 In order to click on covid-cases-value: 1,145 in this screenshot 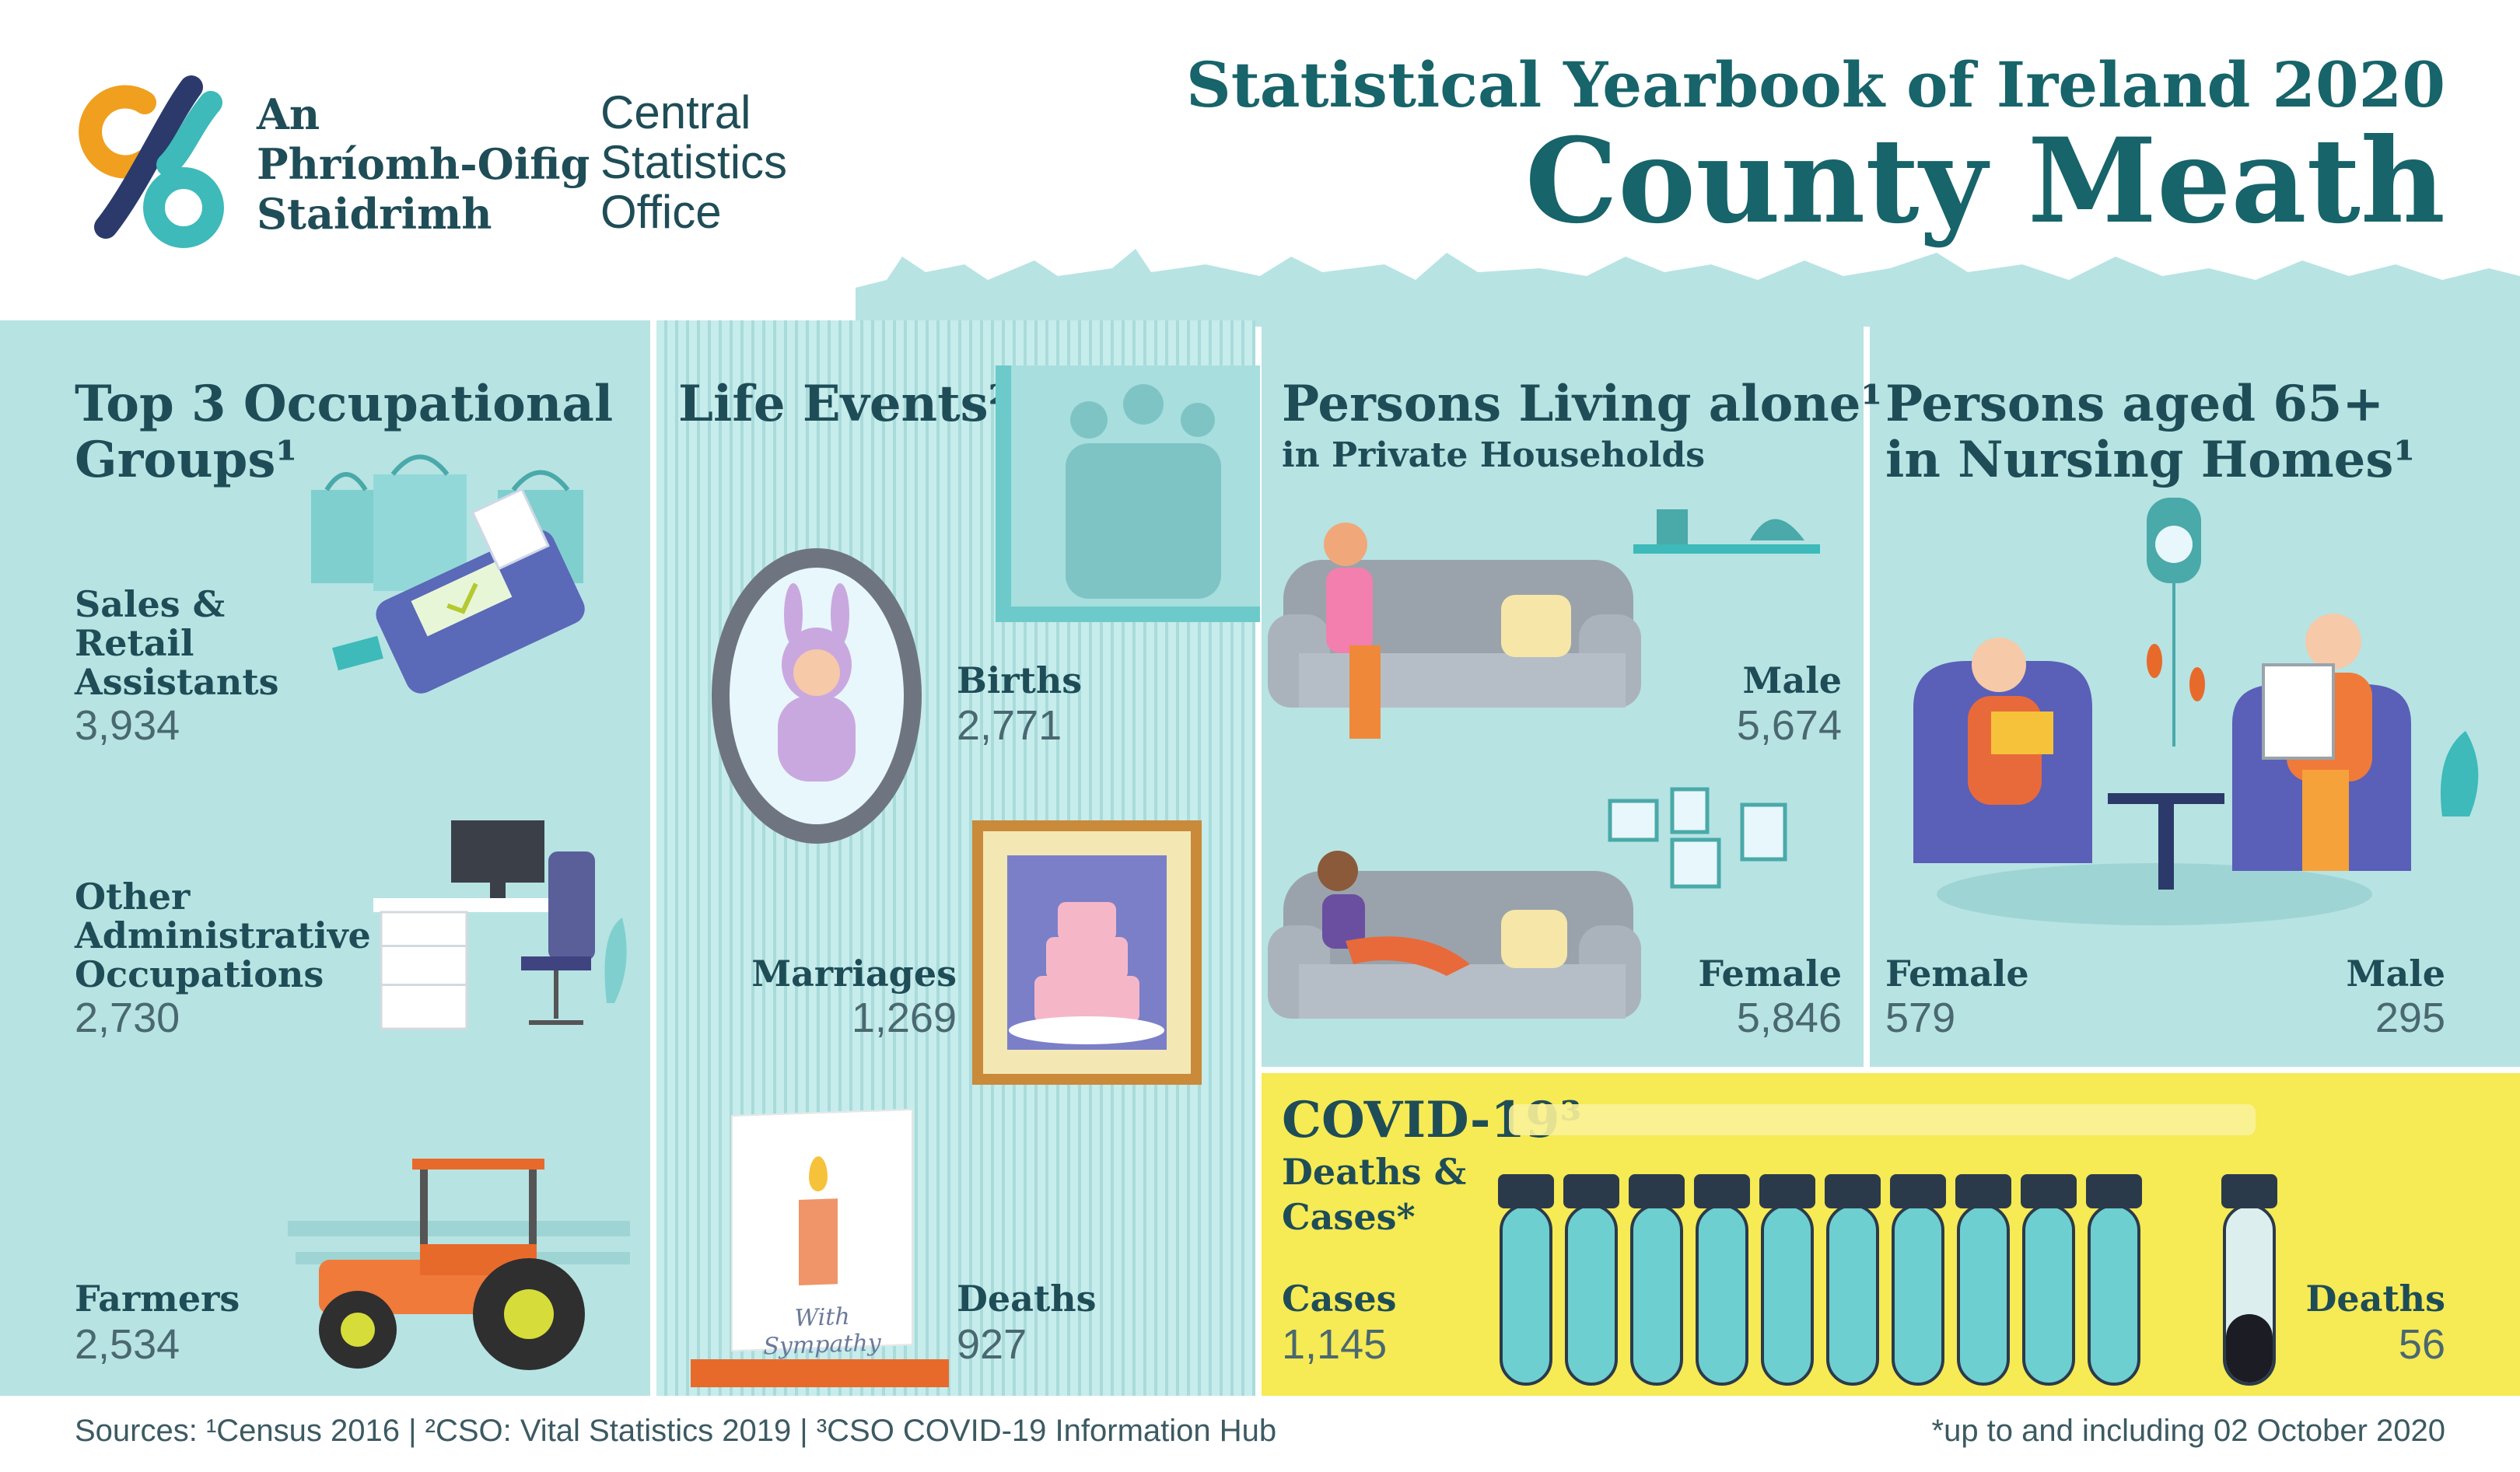, I will do `click(1335, 1344)`.